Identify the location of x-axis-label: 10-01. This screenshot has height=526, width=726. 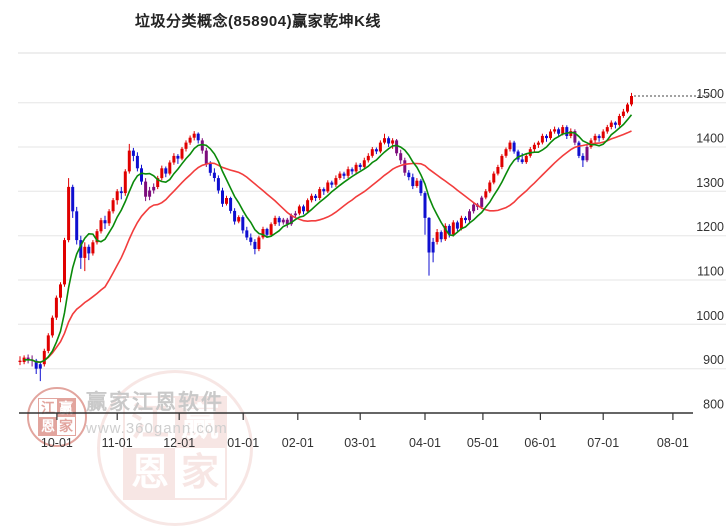
(57, 443).